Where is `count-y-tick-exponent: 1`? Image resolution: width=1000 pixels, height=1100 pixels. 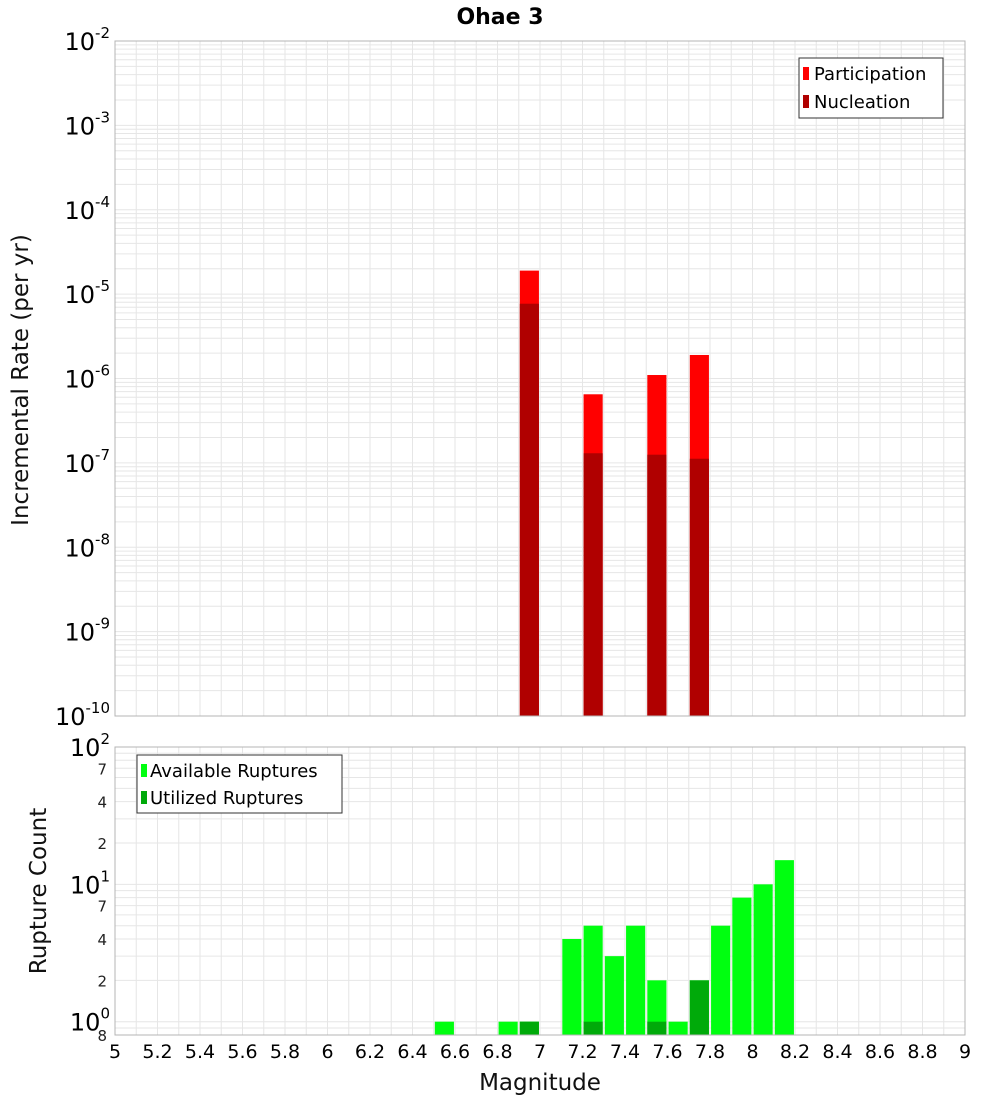 count-y-tick-exponent: 1 is located at coordinates (105, 876).